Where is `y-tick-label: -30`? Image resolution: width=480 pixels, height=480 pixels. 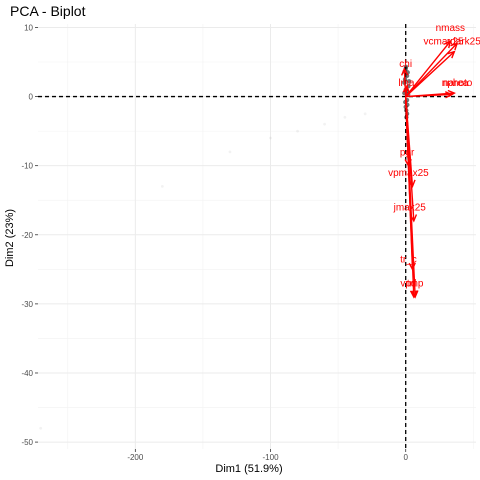
y-tick-label: -30 is located at coordinates (27, 304).